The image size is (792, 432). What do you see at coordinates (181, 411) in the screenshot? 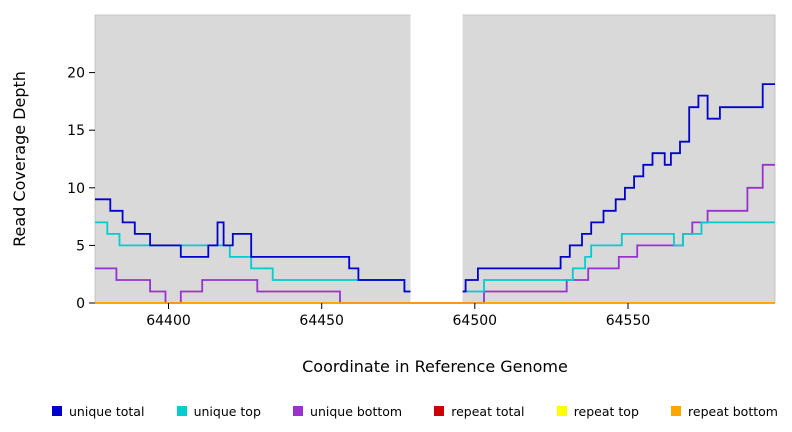
I see `legend-swatch-unique-top` at bounding box center [181, 411].